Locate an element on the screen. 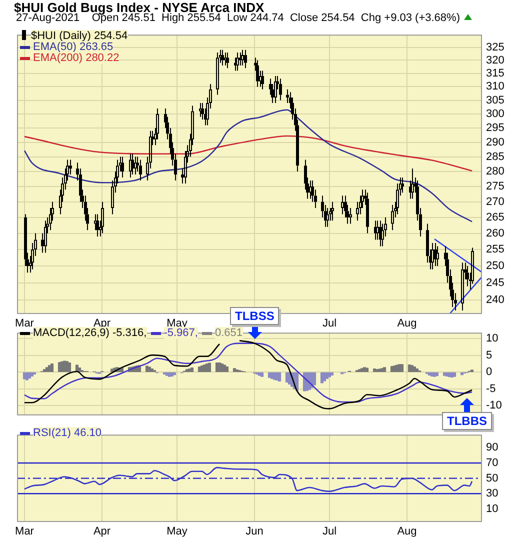 The image size is (520, 540). y-tick-label: 300 is located at coordinates (495, 114).